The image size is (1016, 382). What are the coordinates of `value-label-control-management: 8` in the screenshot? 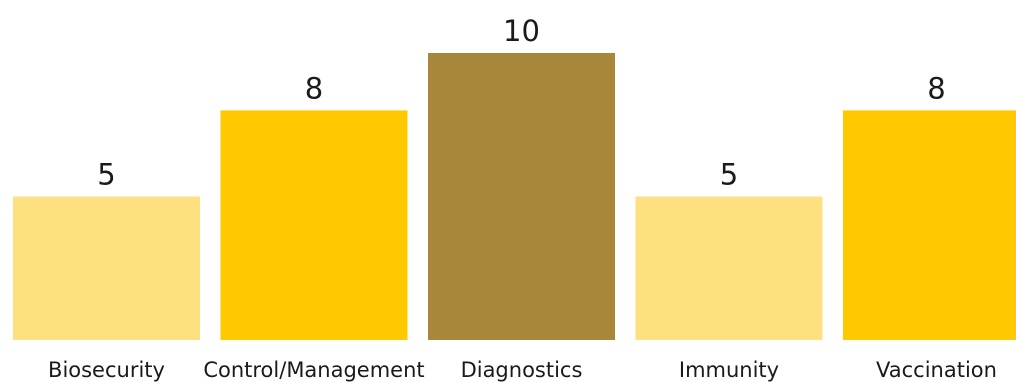 It's located at (314, 88).